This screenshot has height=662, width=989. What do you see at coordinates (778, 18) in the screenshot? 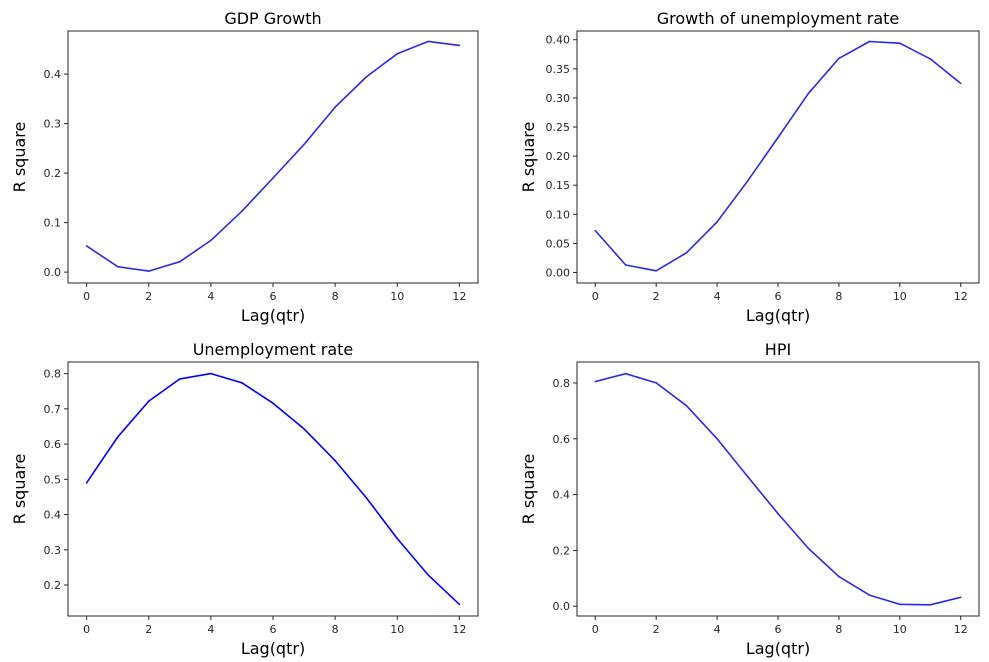
I see `chart-title: Growth of unemployment rate` at bounding box center [778, 18].